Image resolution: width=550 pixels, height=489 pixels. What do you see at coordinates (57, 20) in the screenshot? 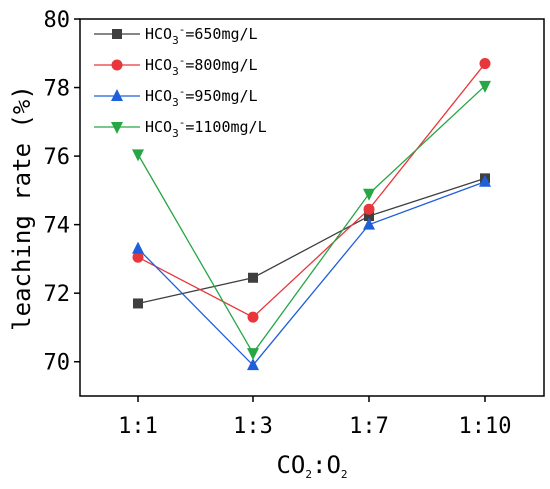
I see `y-tick-label: 80` at bounding box center [57, 20].